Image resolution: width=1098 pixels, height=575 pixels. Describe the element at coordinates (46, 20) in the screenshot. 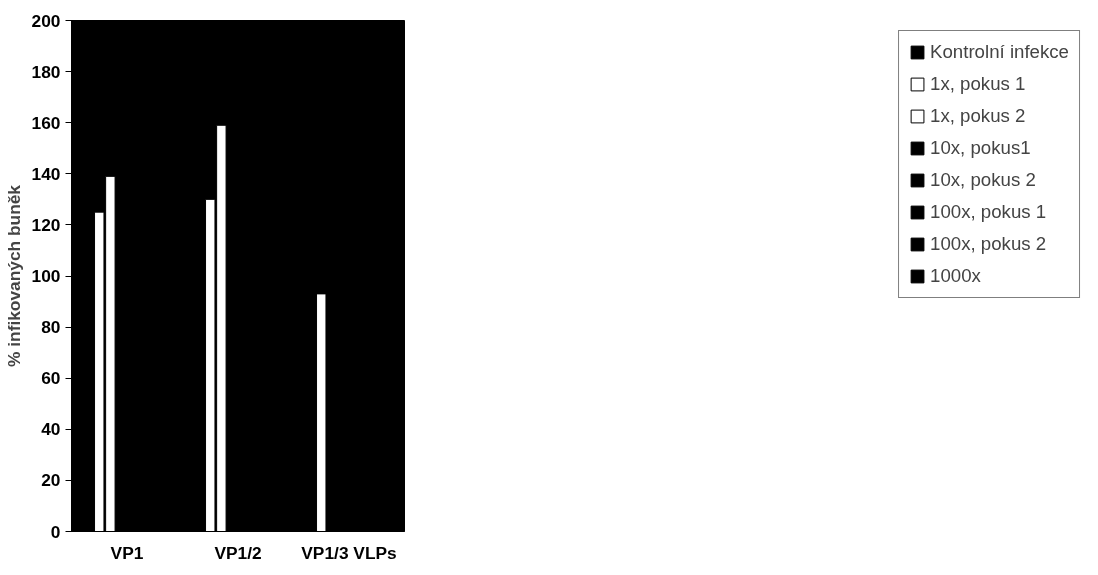

I see `y-tick-label: 200` at that location.